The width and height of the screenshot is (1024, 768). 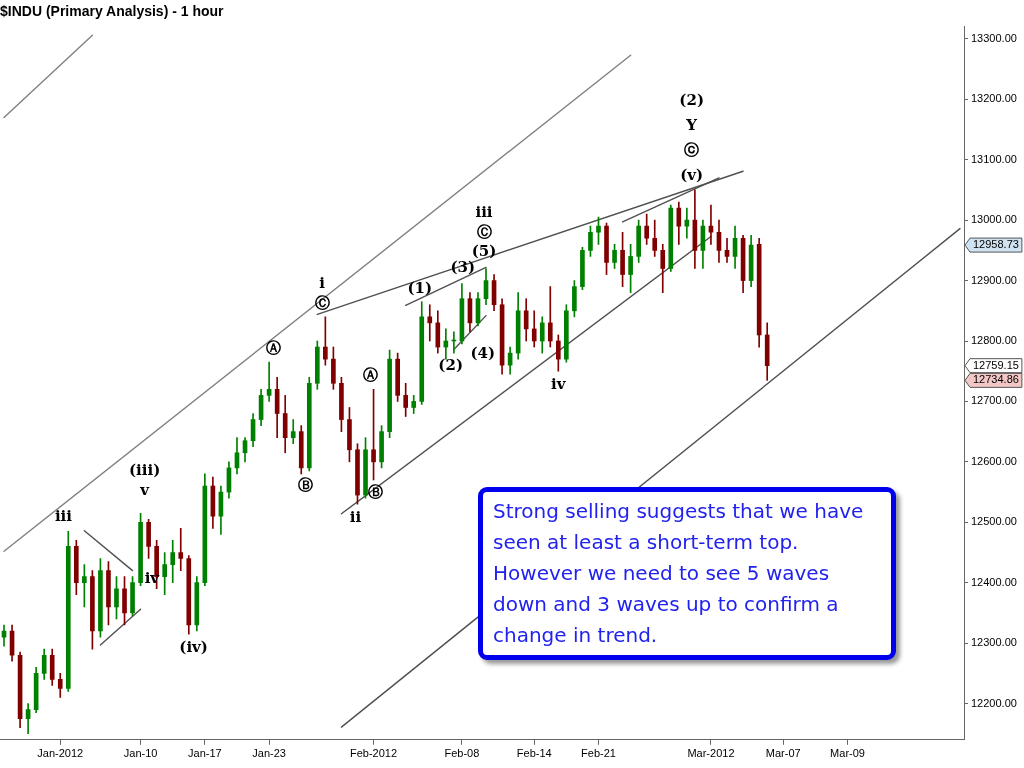 I want to click on y-tick-label: 12900.00, so click(x=994, y=279).